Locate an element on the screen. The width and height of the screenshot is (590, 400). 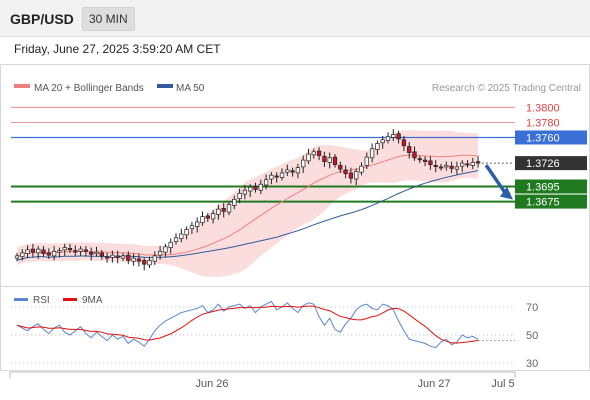
level-label-1.3675: 1.3675 is located at coordinates (543, 203).